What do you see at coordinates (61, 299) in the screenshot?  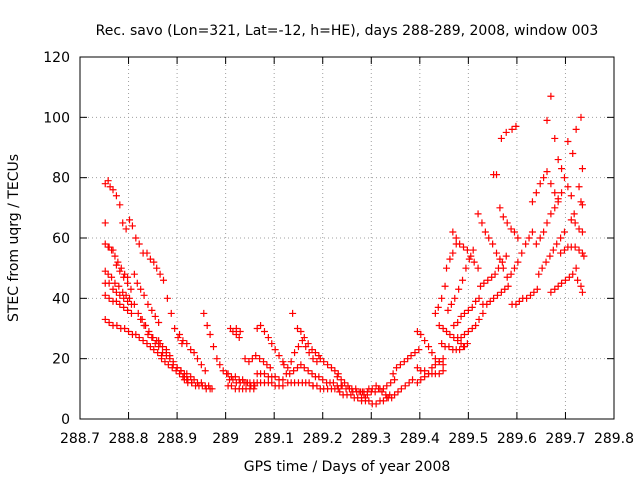 I see `y-tick-label: 40` at bounding box center [61, 299].